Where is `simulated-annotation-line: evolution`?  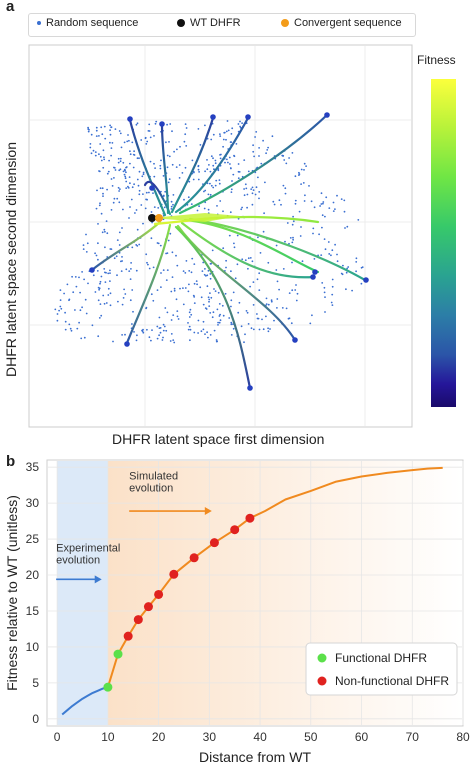 simulated-annotation-line: evolution is located at coordinates (151, 488).